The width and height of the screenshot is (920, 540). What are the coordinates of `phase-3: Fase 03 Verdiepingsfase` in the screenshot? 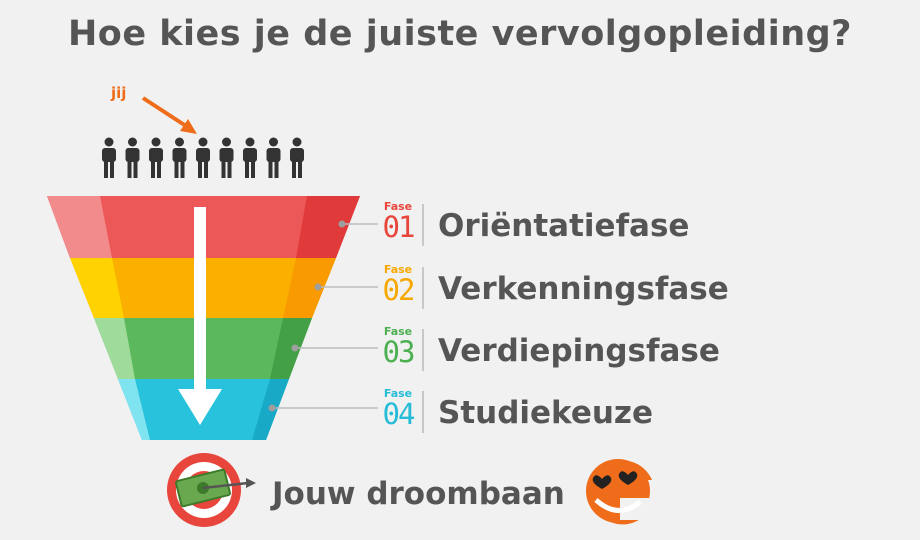 It's located at (576, 350).